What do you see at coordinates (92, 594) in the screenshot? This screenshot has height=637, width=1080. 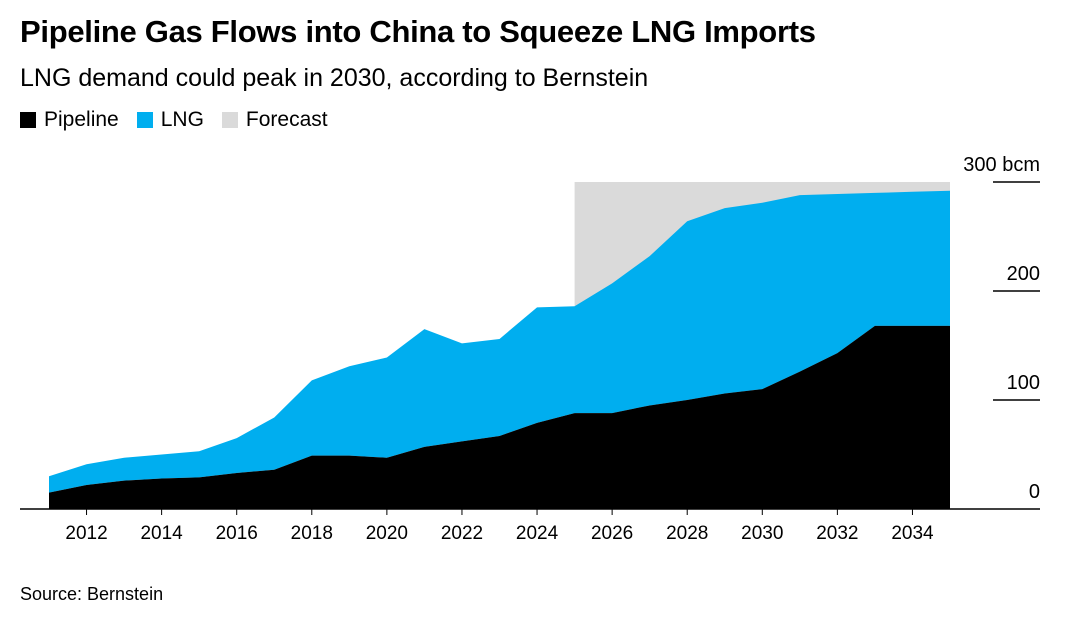 I see `source-note: Source: Bernstein` at bounding box center [92, 594].